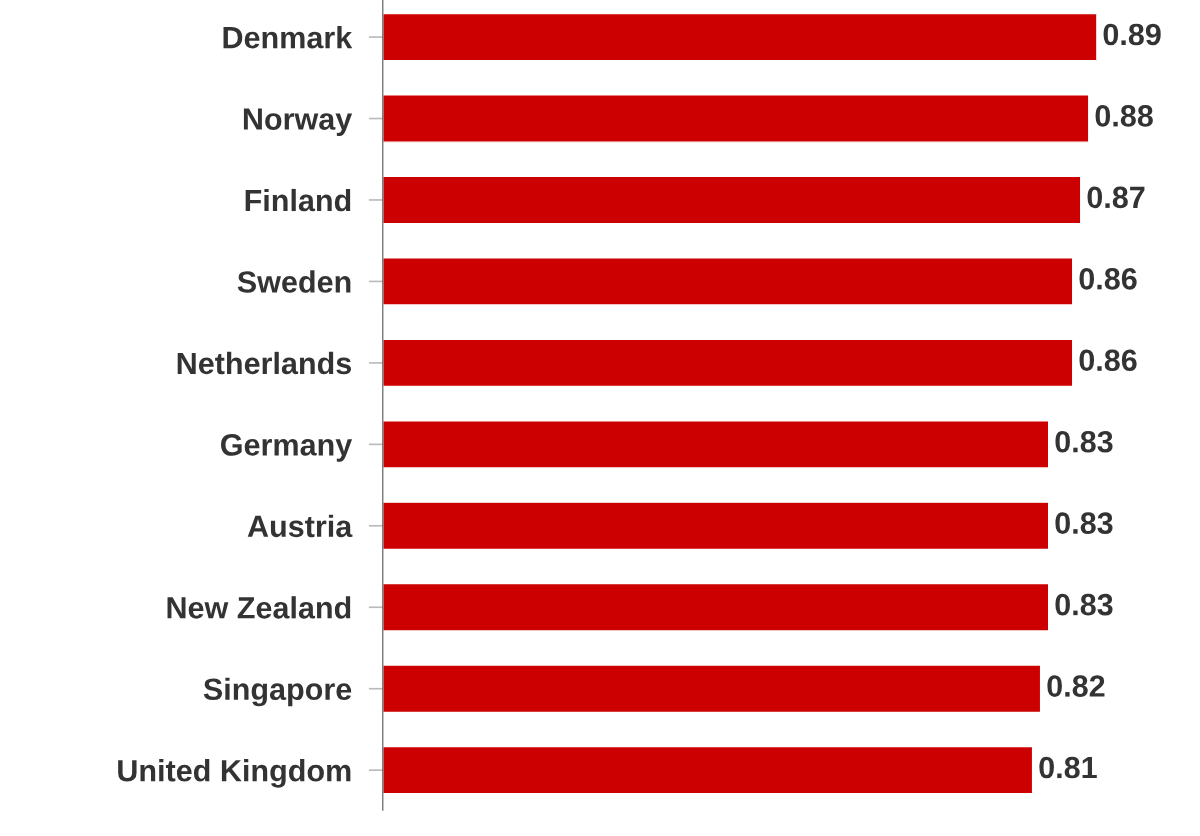  What do you see at coordinates (277, 692) in the screenshot?
I see `y-tick-label: Singapore` at bounding box center [277, 692].